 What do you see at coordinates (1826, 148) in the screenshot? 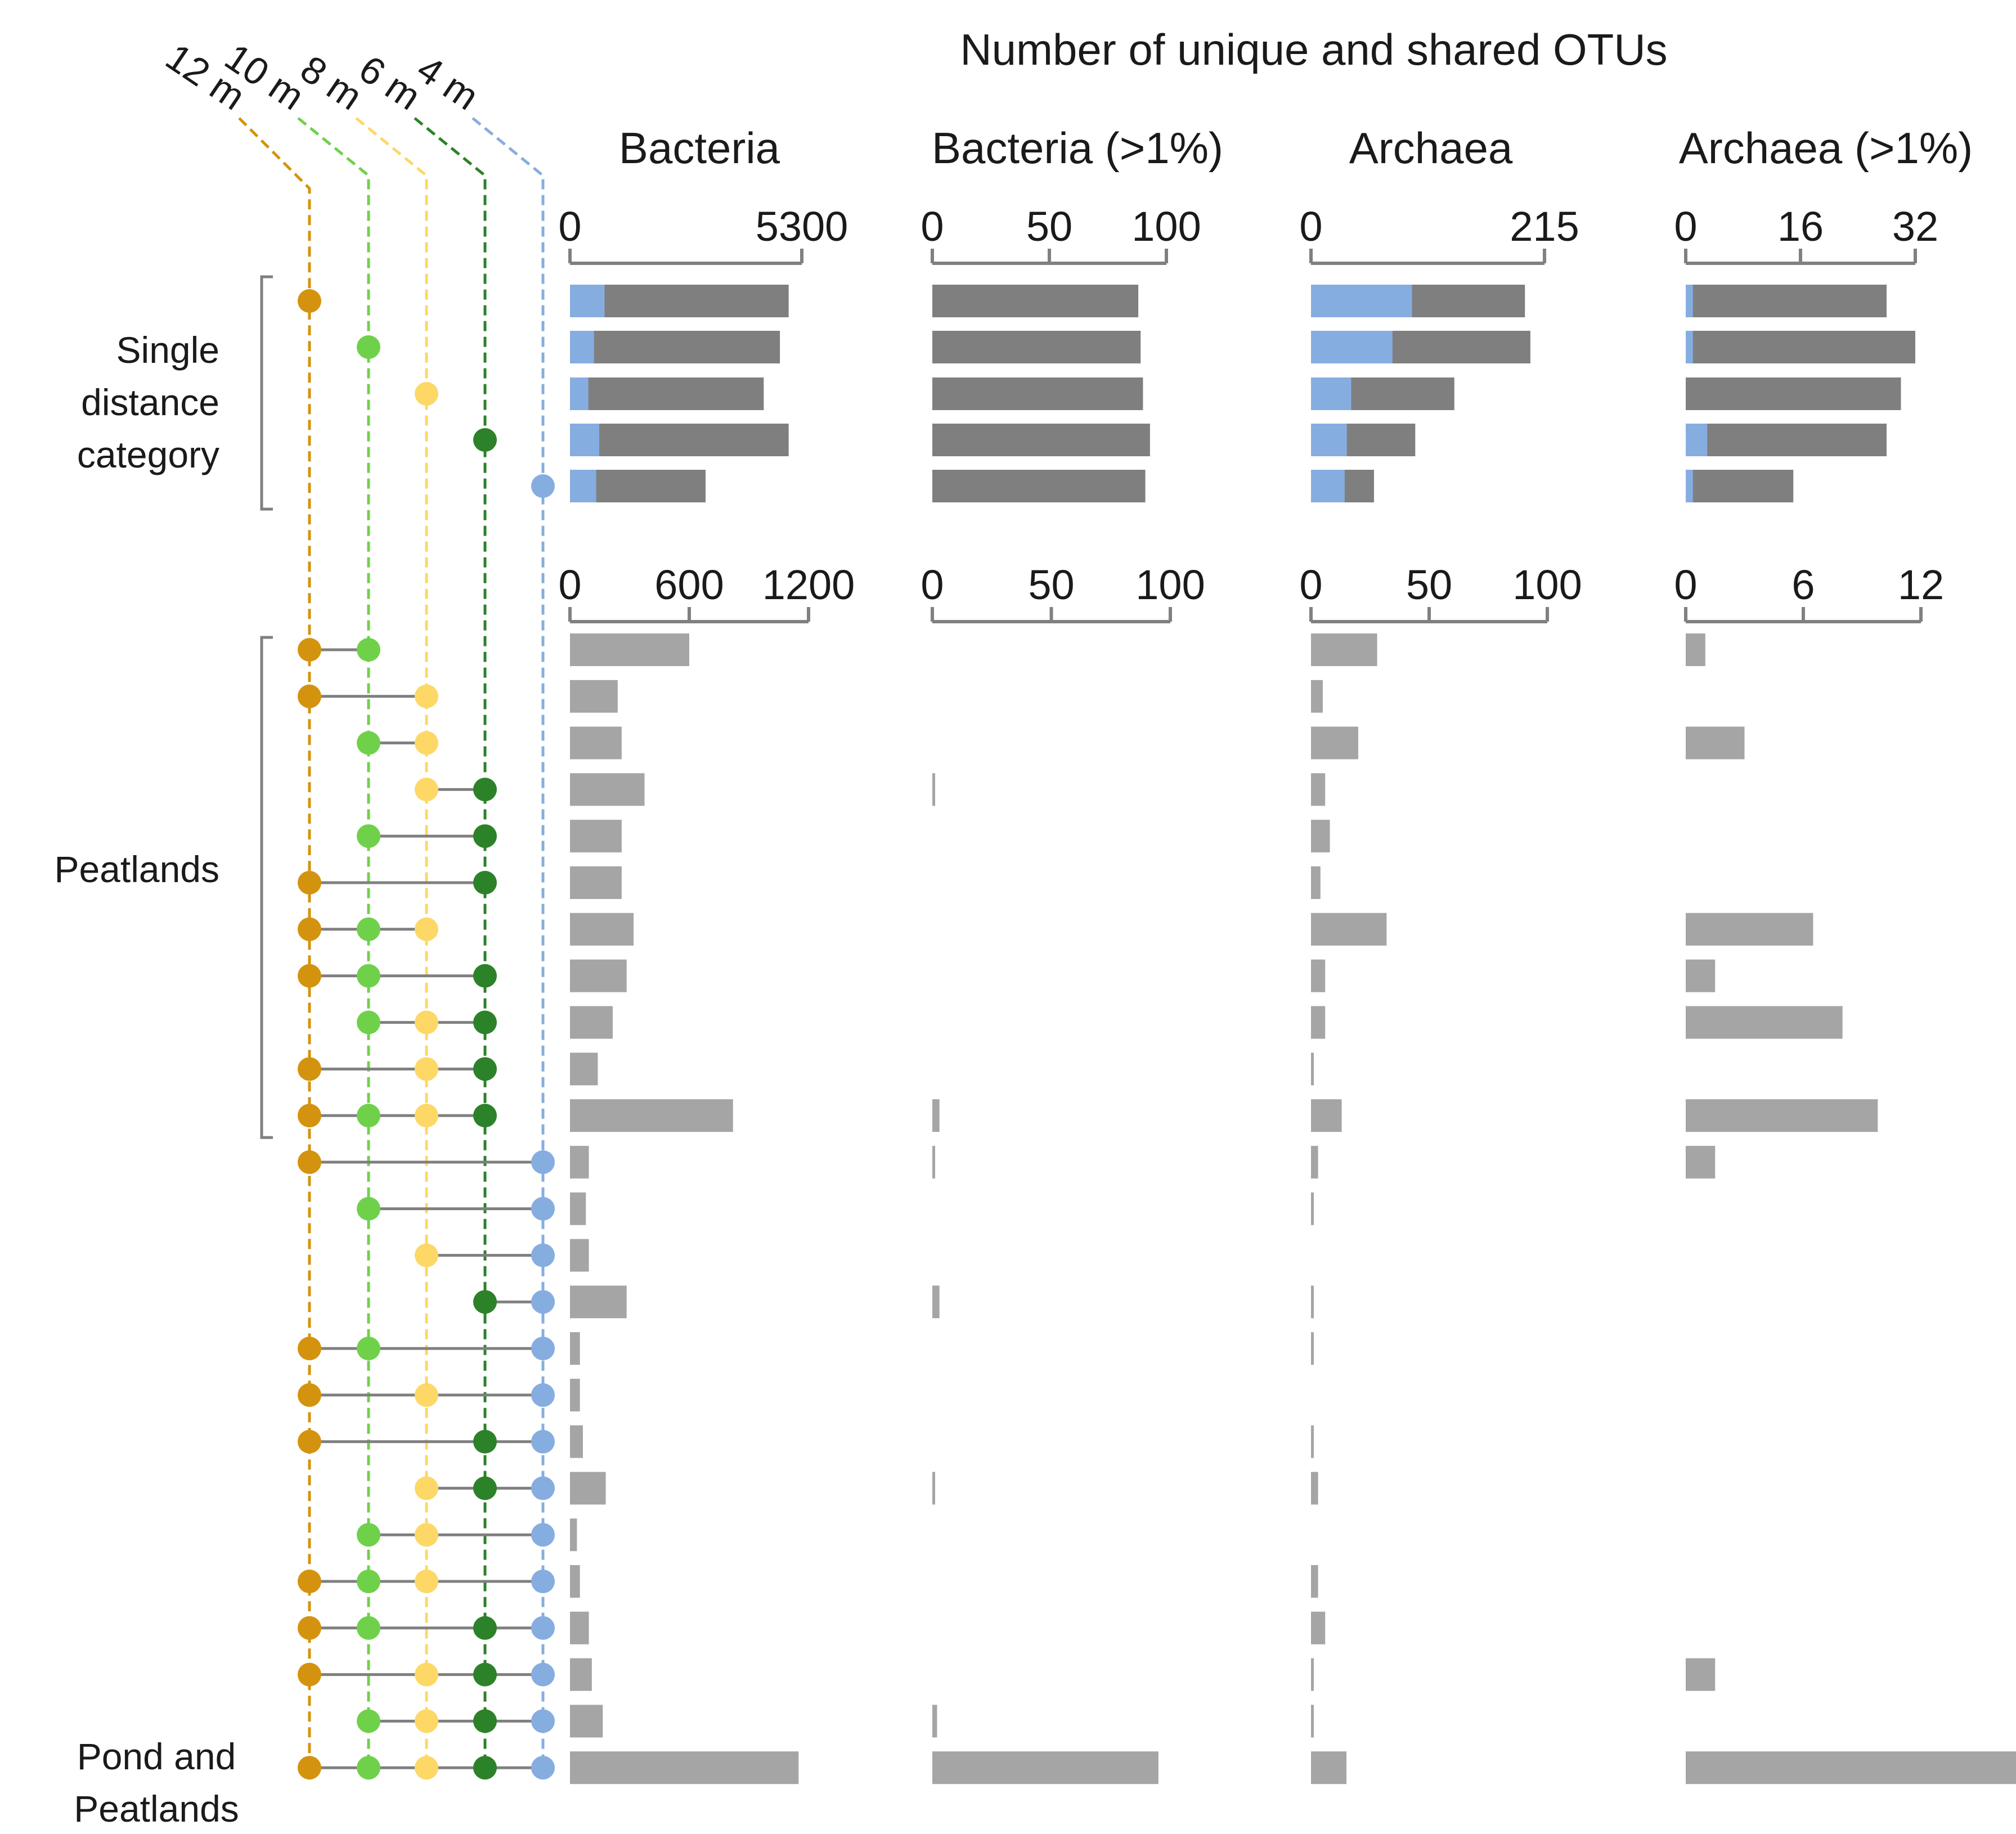
I see `panel-title: Archaea (>1%)` at bounding box center [1826, 148].